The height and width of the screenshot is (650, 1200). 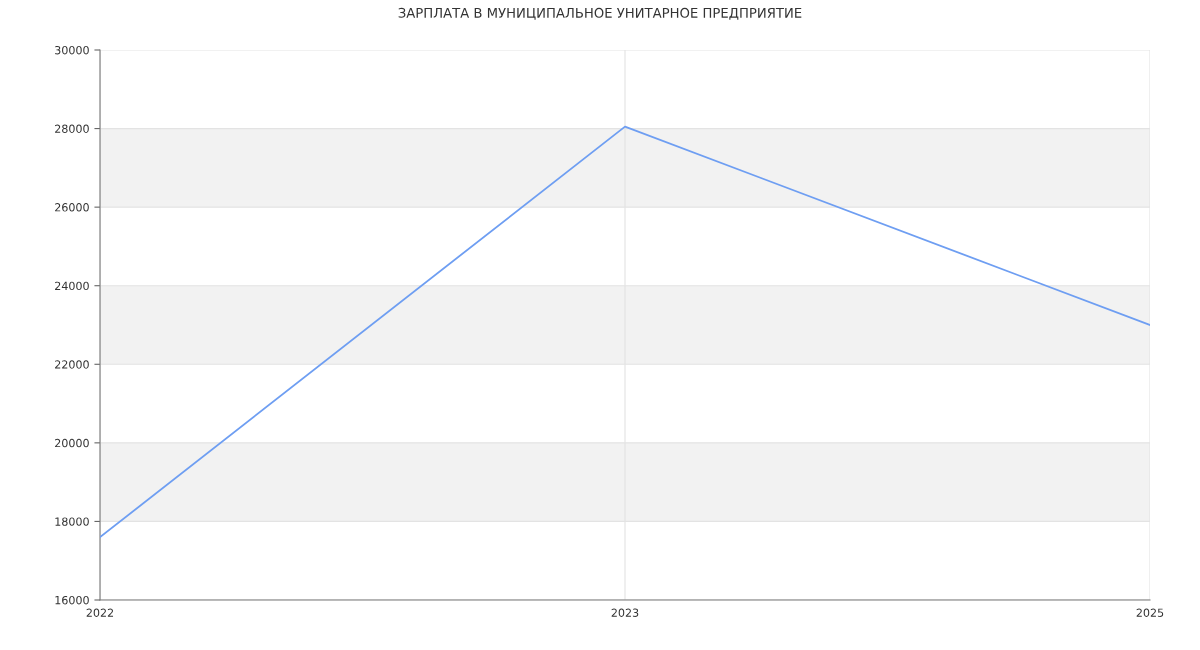 What do you see at coordinates (72, 207) in the screenshot?
I see `y-tick-label: 26000` at bounding box center [72, 207].